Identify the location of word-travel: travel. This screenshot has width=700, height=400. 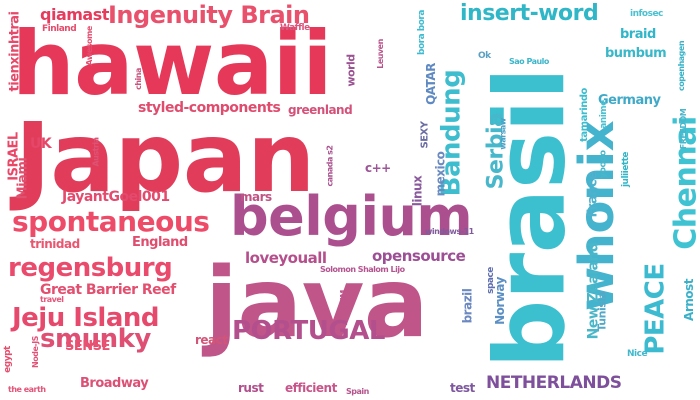
(52, 299).